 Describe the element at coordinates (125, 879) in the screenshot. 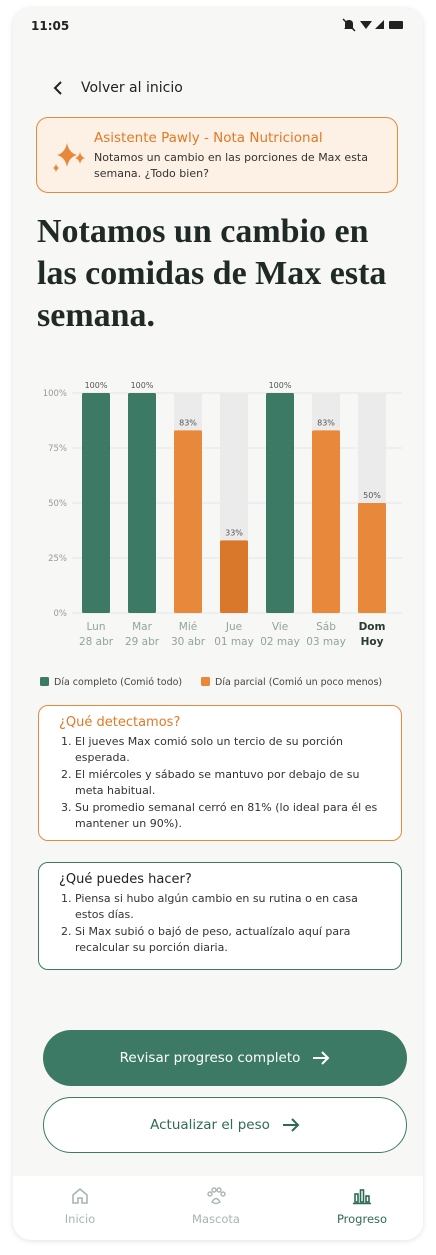

I see `actions-title: ¿Qué puedes hacer?` at that location.